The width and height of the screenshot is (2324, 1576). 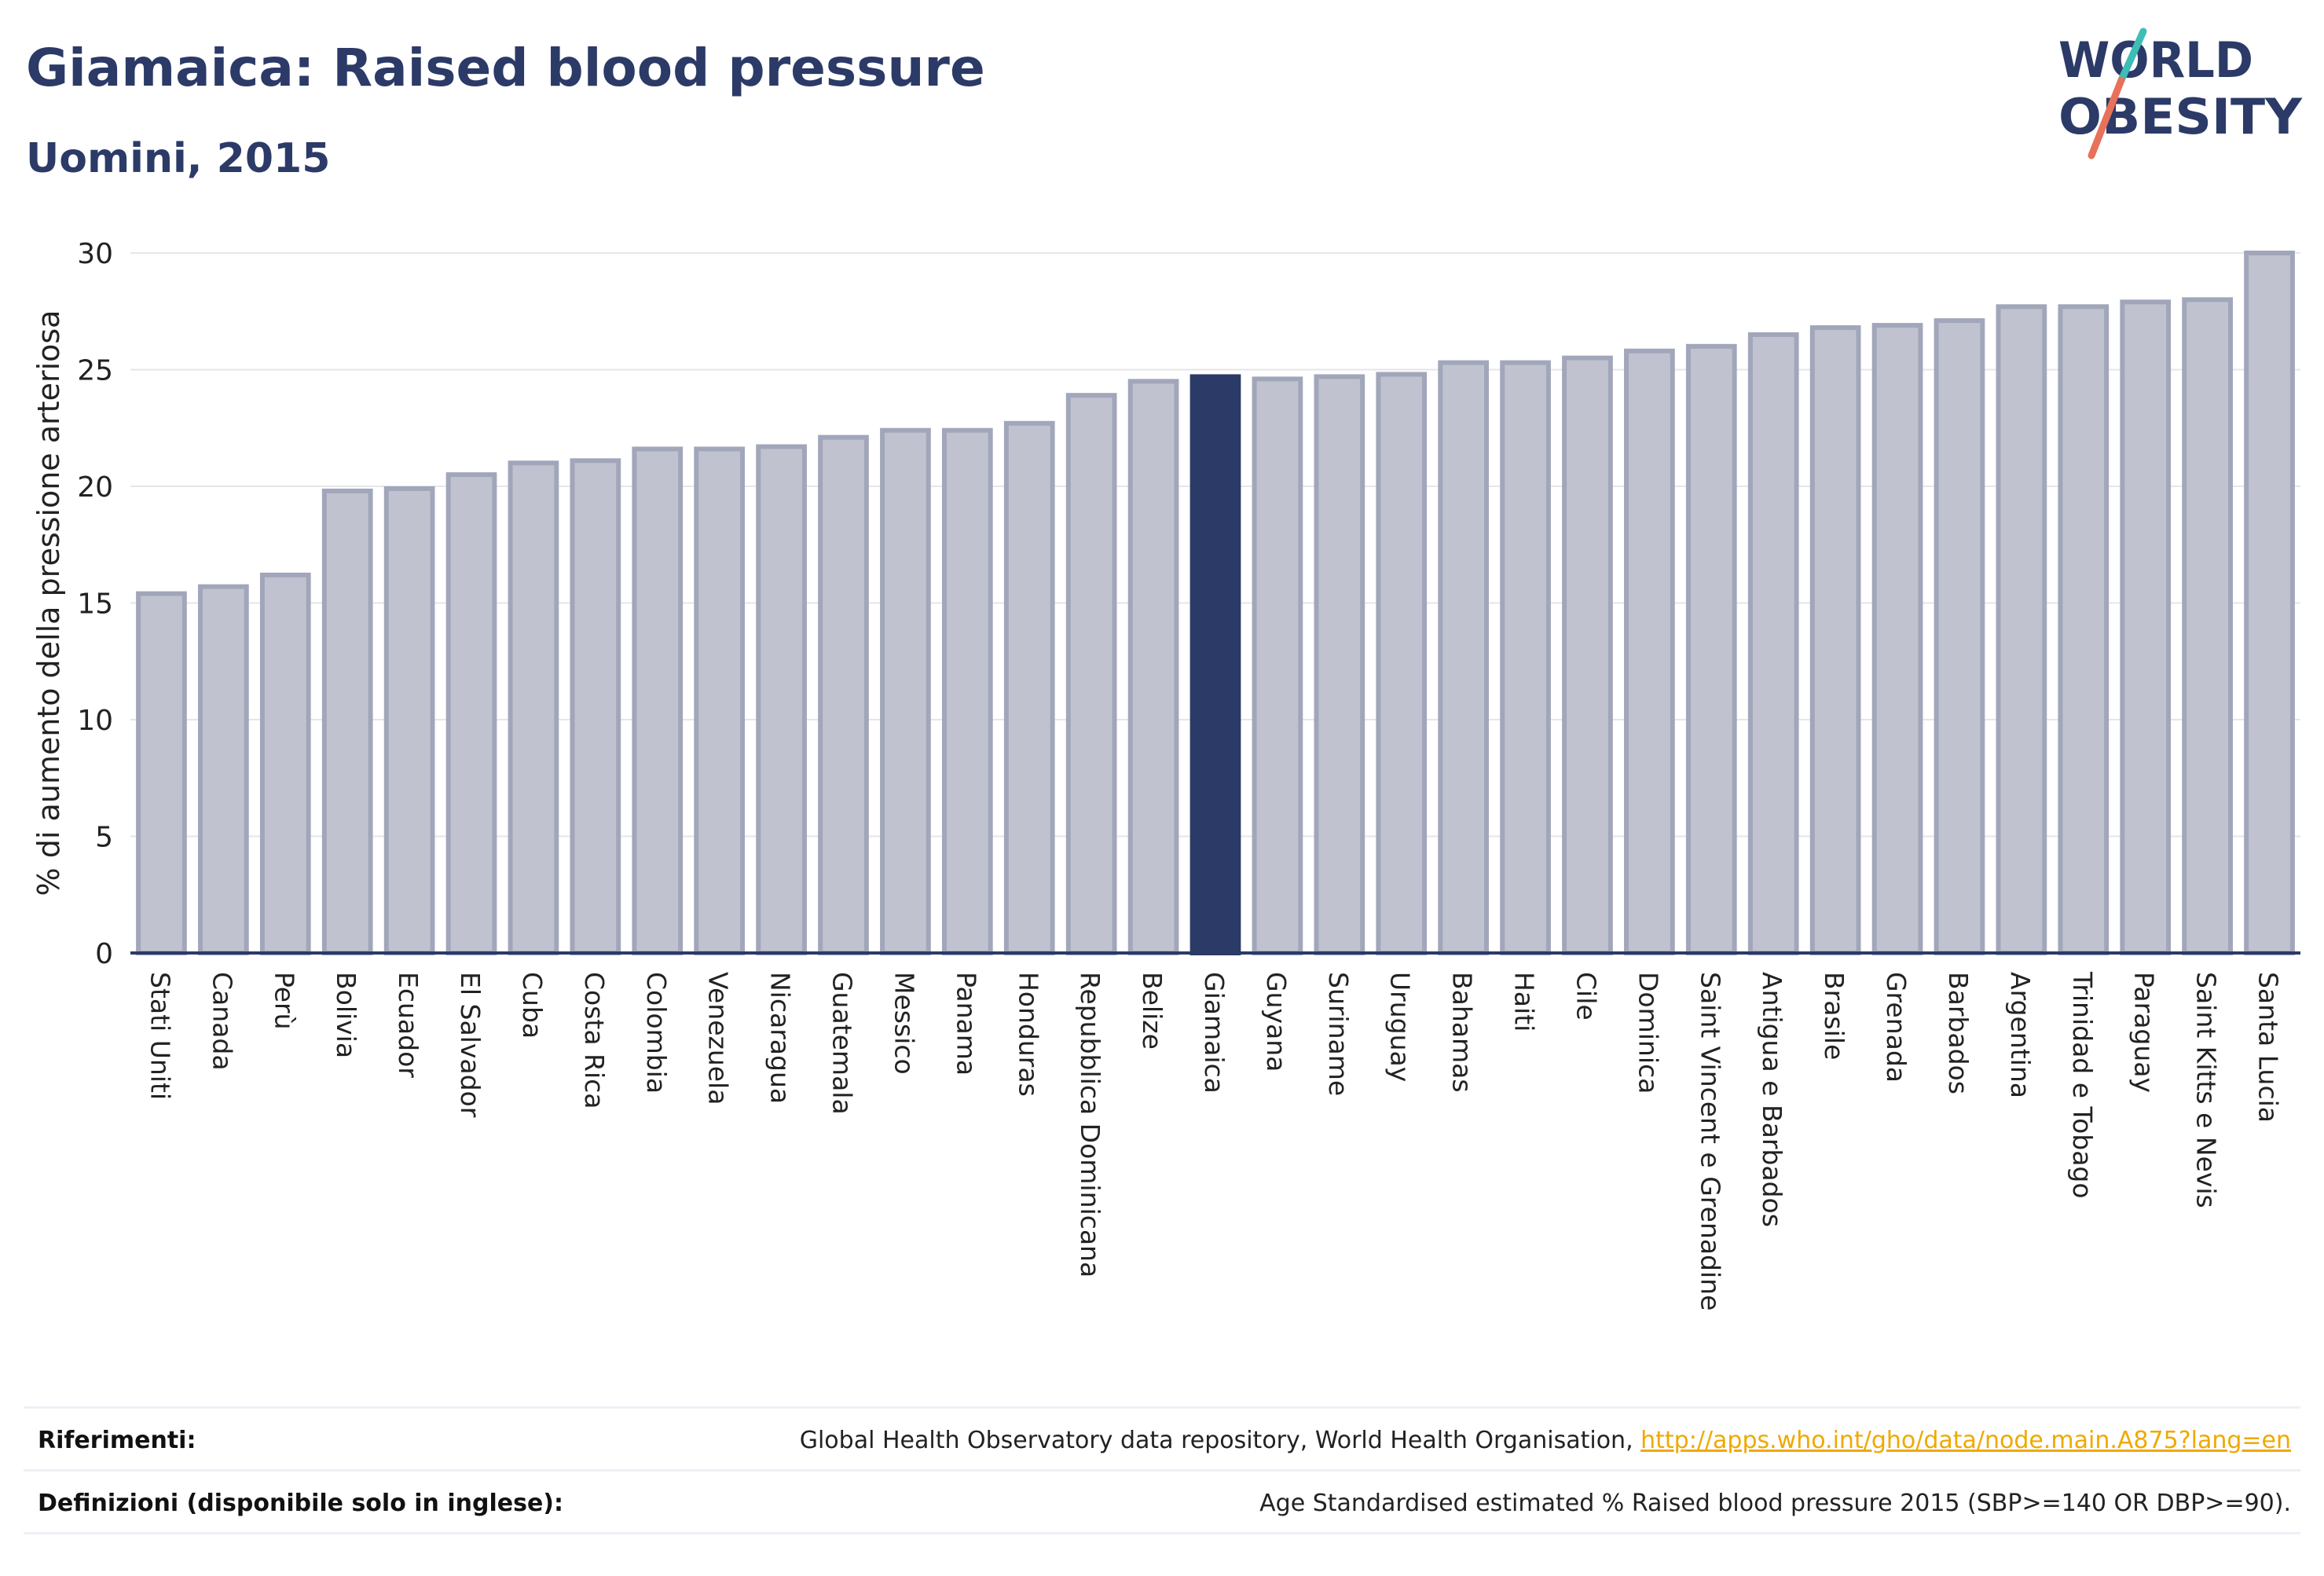 I want to click on logo-line-1: WORLD, so click(x=2155, y=60).